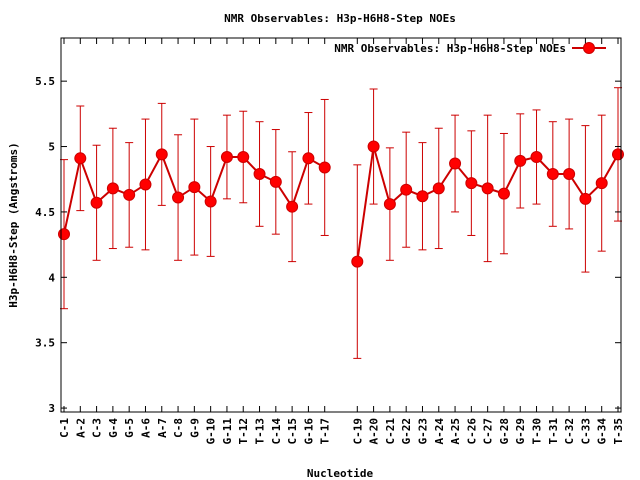  I want to click on y-tick-label: 5.5, so click(45, 81).